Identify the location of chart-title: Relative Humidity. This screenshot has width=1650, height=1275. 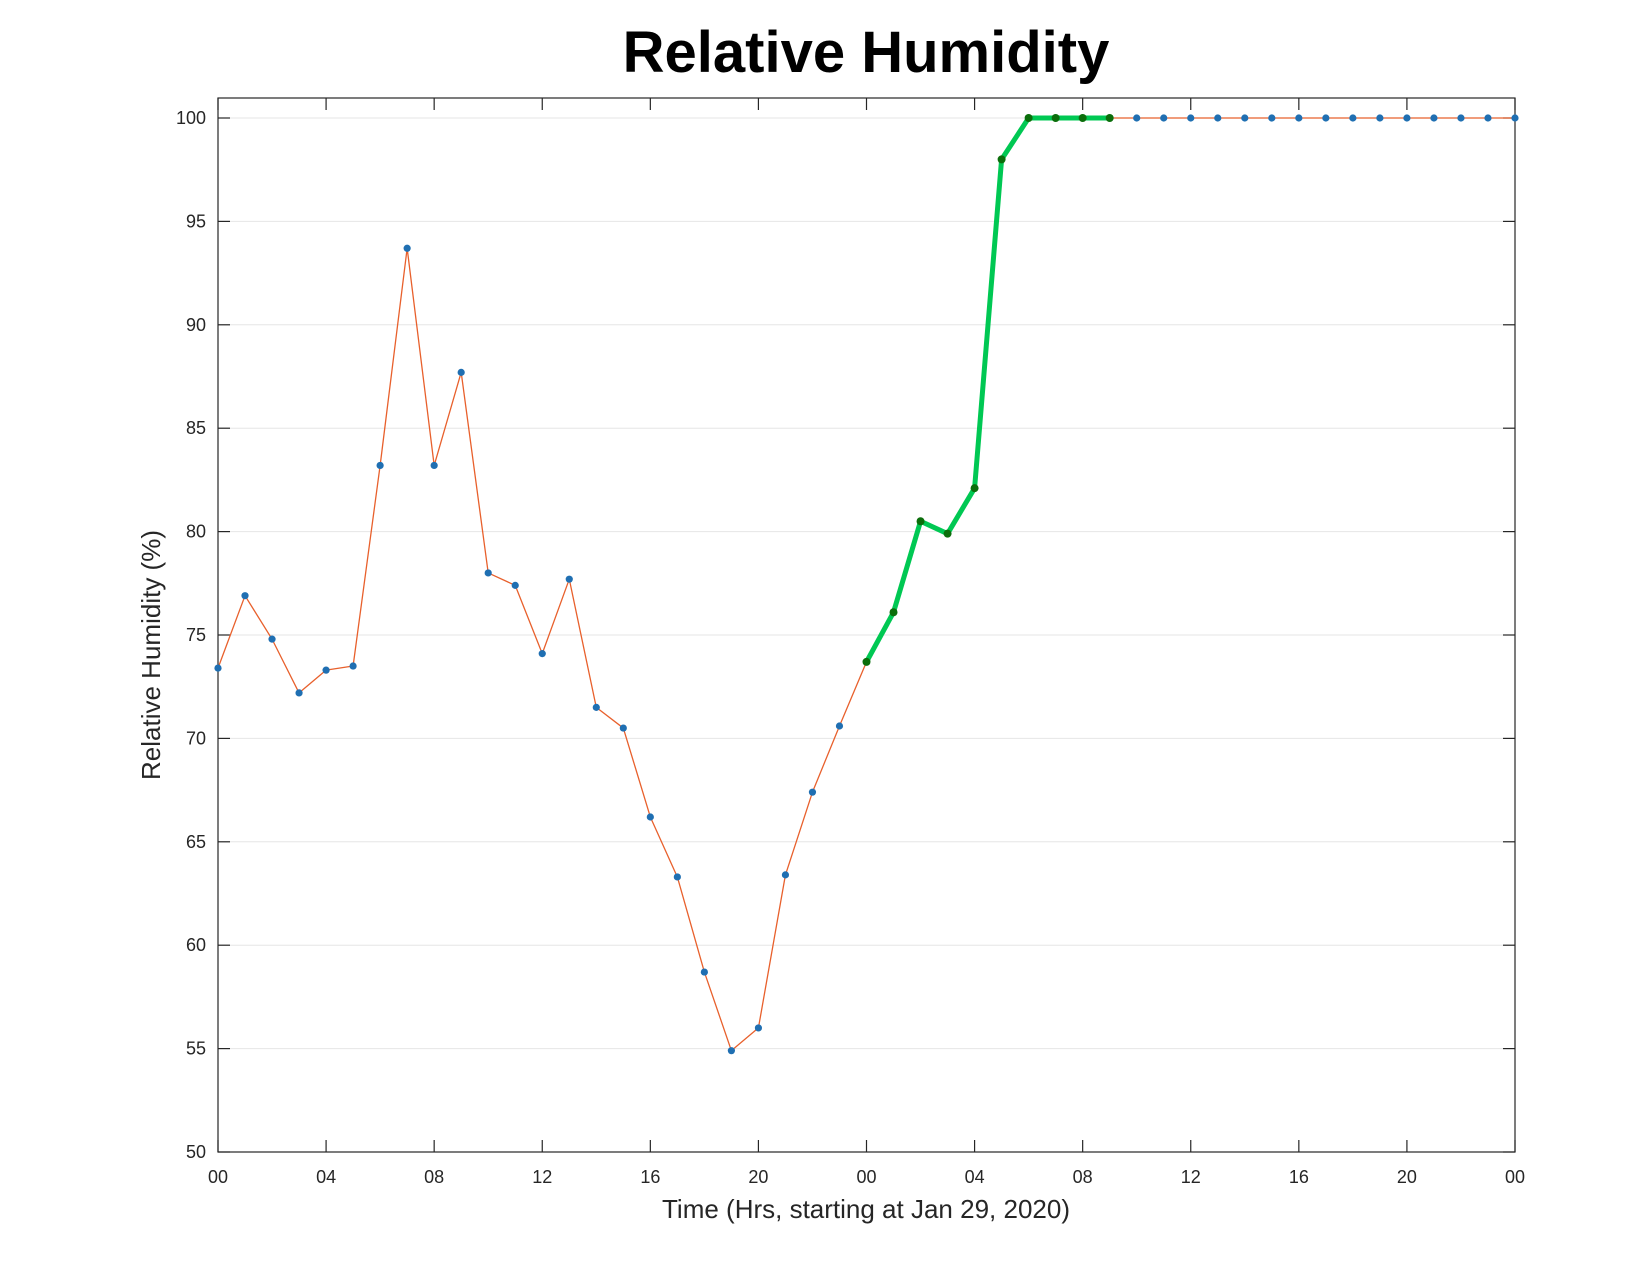
(866, 52).